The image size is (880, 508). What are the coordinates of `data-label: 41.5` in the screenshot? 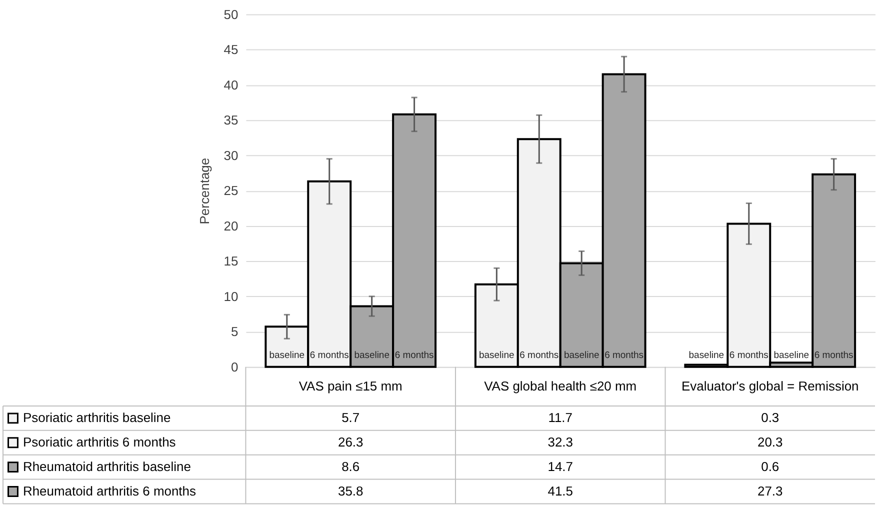 It's located at (560, 490).